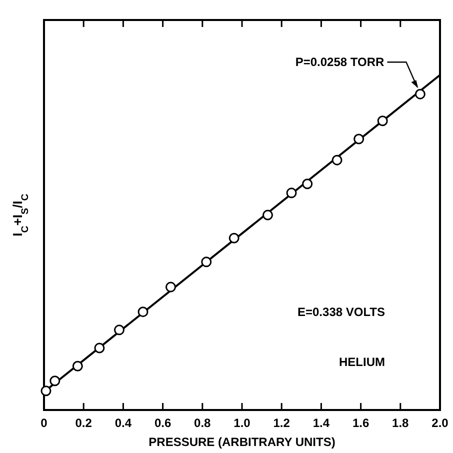 The height and width of the screenshot is (453, 453). What do you see at coordinates (341, 312) in the screenshot?
I see `annotation: E=0.338 VOLTS` at bounding box center [341, 312].